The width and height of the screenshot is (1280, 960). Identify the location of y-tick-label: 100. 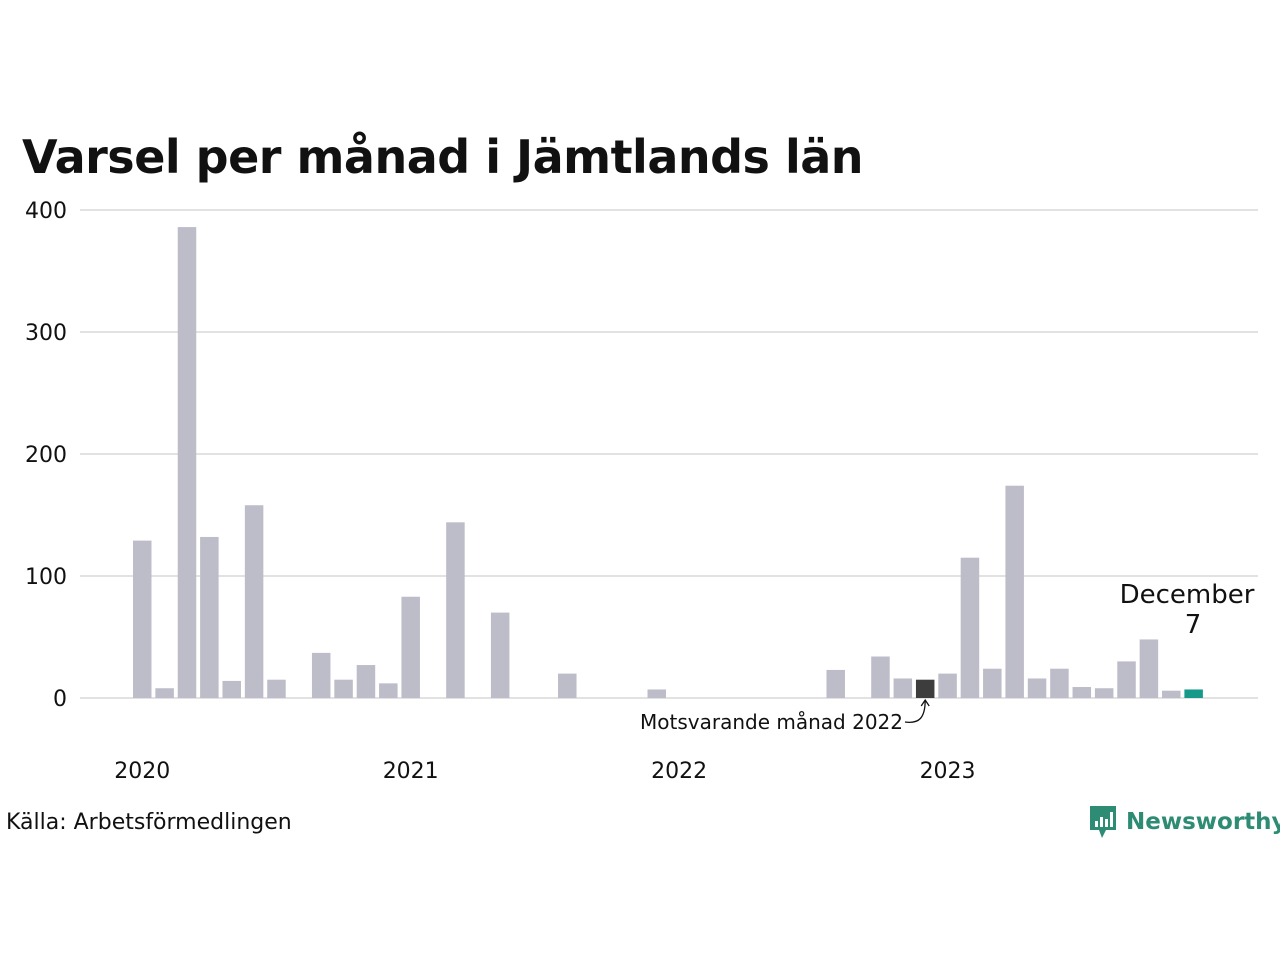
(46, 577).